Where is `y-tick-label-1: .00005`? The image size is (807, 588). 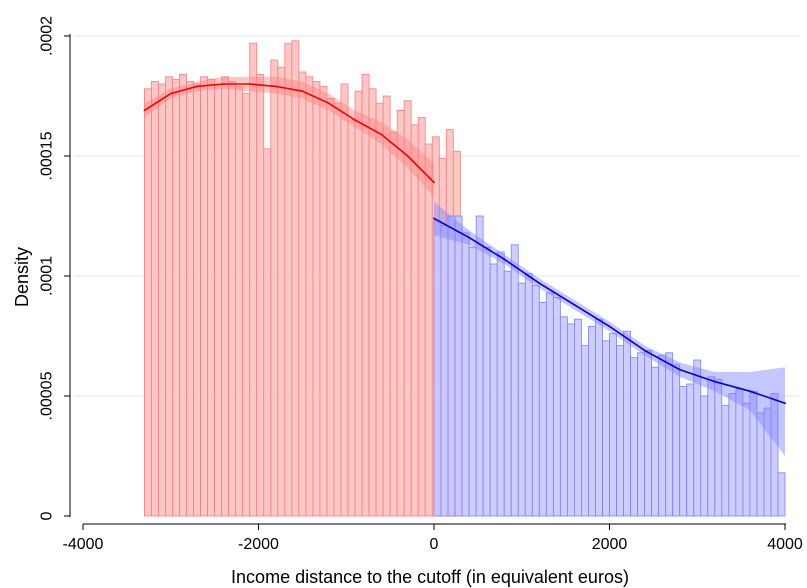
y-tick-label-1: .00005 is located at coordinates (47, 395).